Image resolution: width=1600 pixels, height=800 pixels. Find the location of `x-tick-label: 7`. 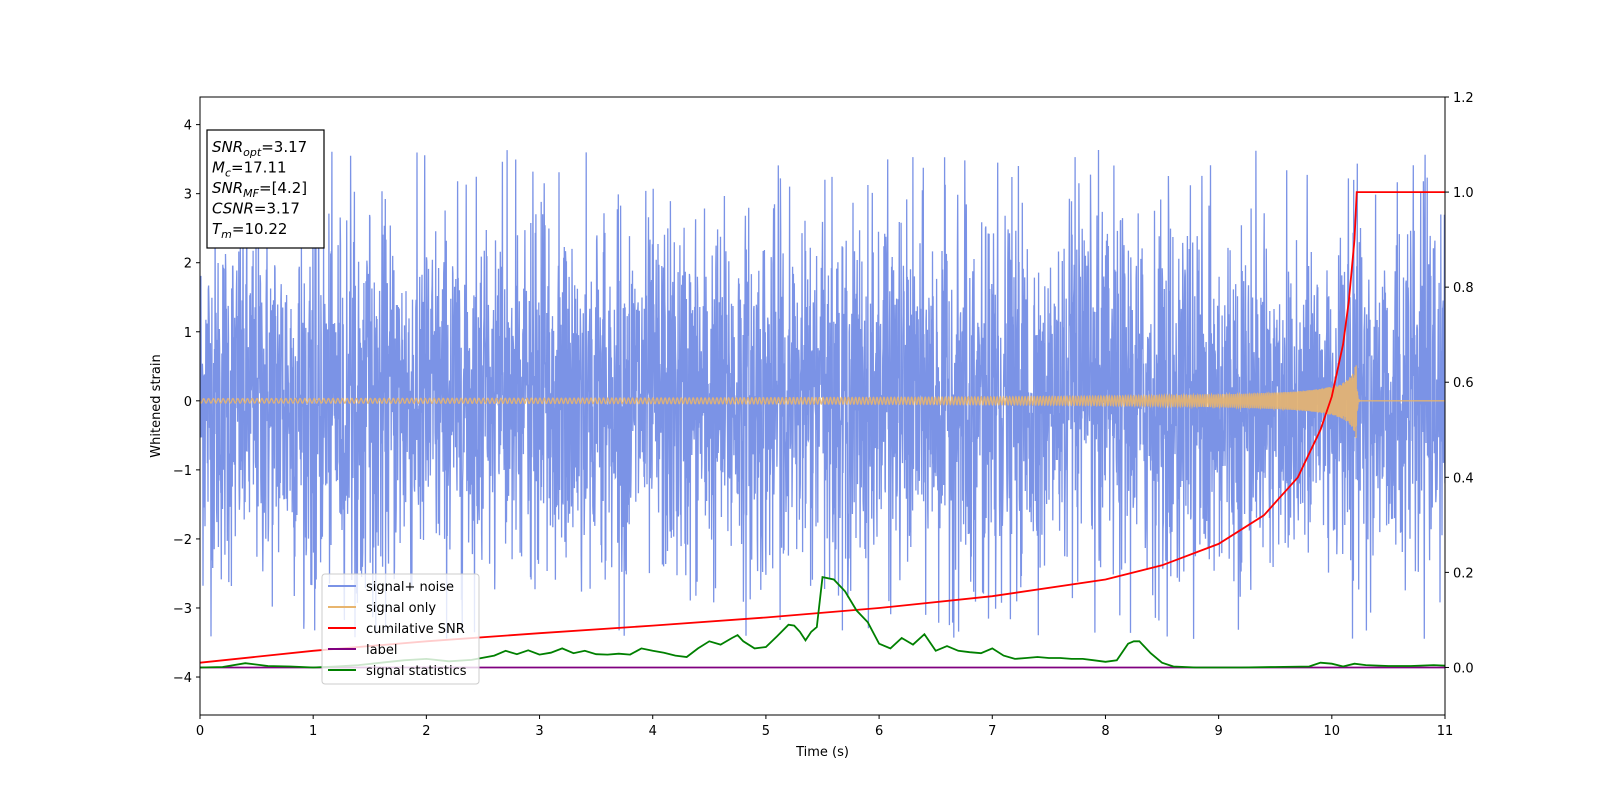

x-tick-label: 7 is located at coordinates (992, 731).